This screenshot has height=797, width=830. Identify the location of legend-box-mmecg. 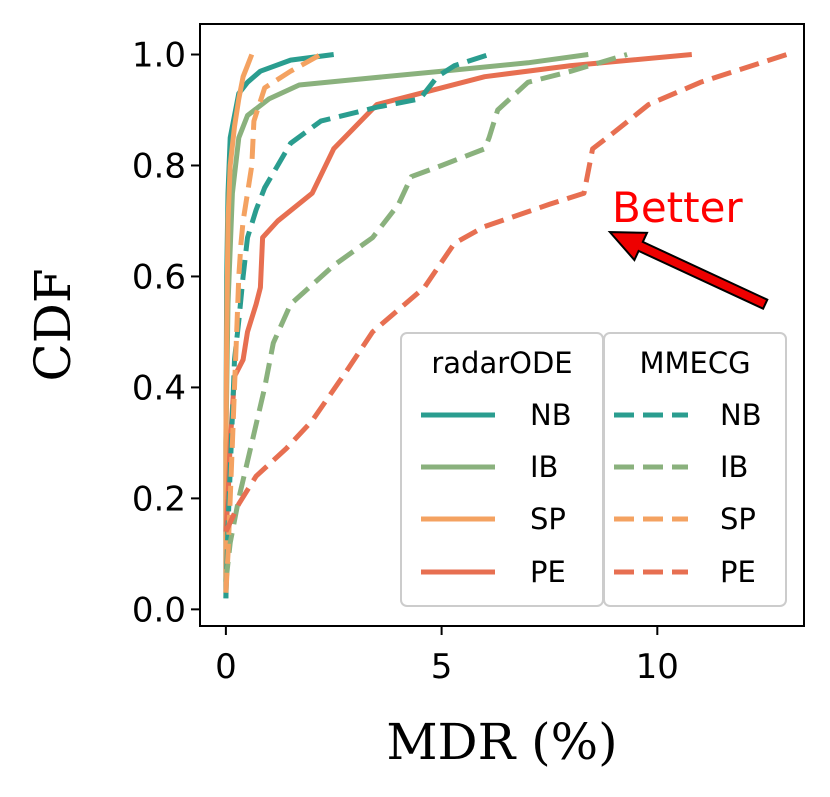
(695, 469).